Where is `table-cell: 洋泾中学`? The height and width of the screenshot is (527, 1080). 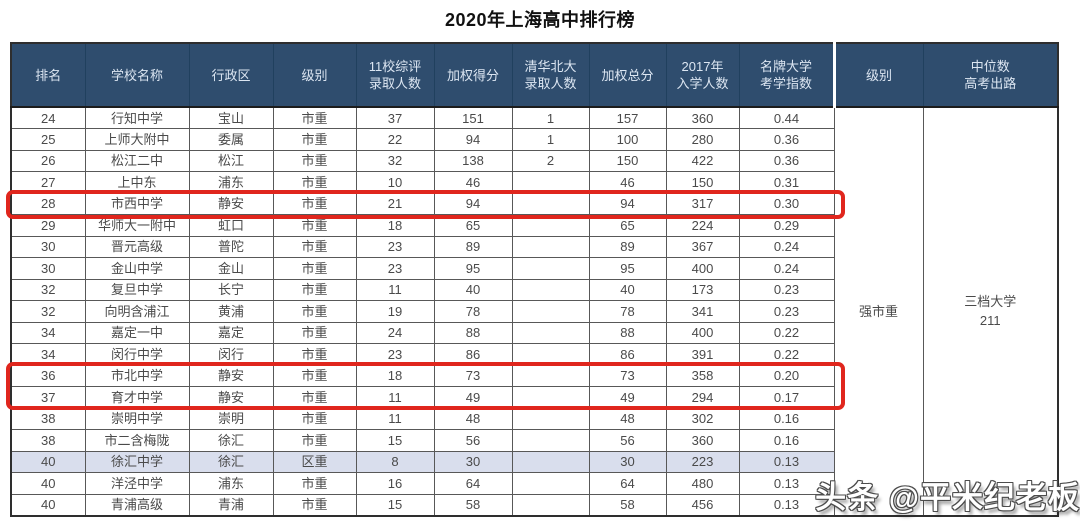
table-cell: 洋泾中学 is located at coordinates (137, 483).